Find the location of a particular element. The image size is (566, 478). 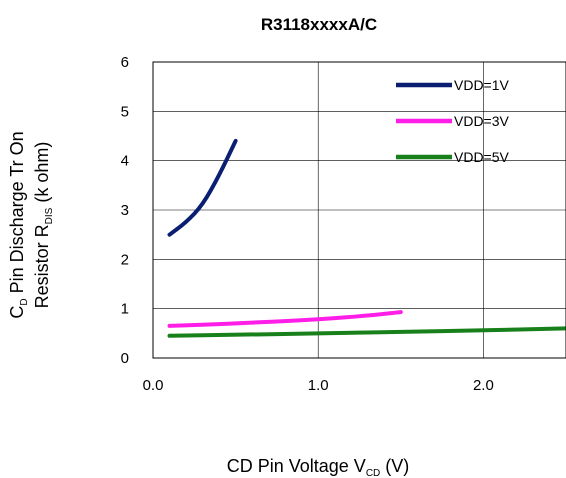

x-axis-label: CD Pin Voltage VCD (V) is located at coordinates (318, 467).